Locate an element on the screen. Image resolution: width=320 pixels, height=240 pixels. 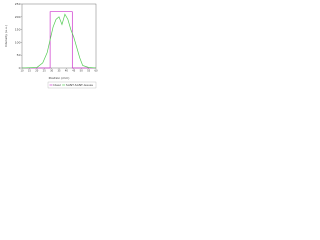
legend-box is located at coordinates (72, 85).